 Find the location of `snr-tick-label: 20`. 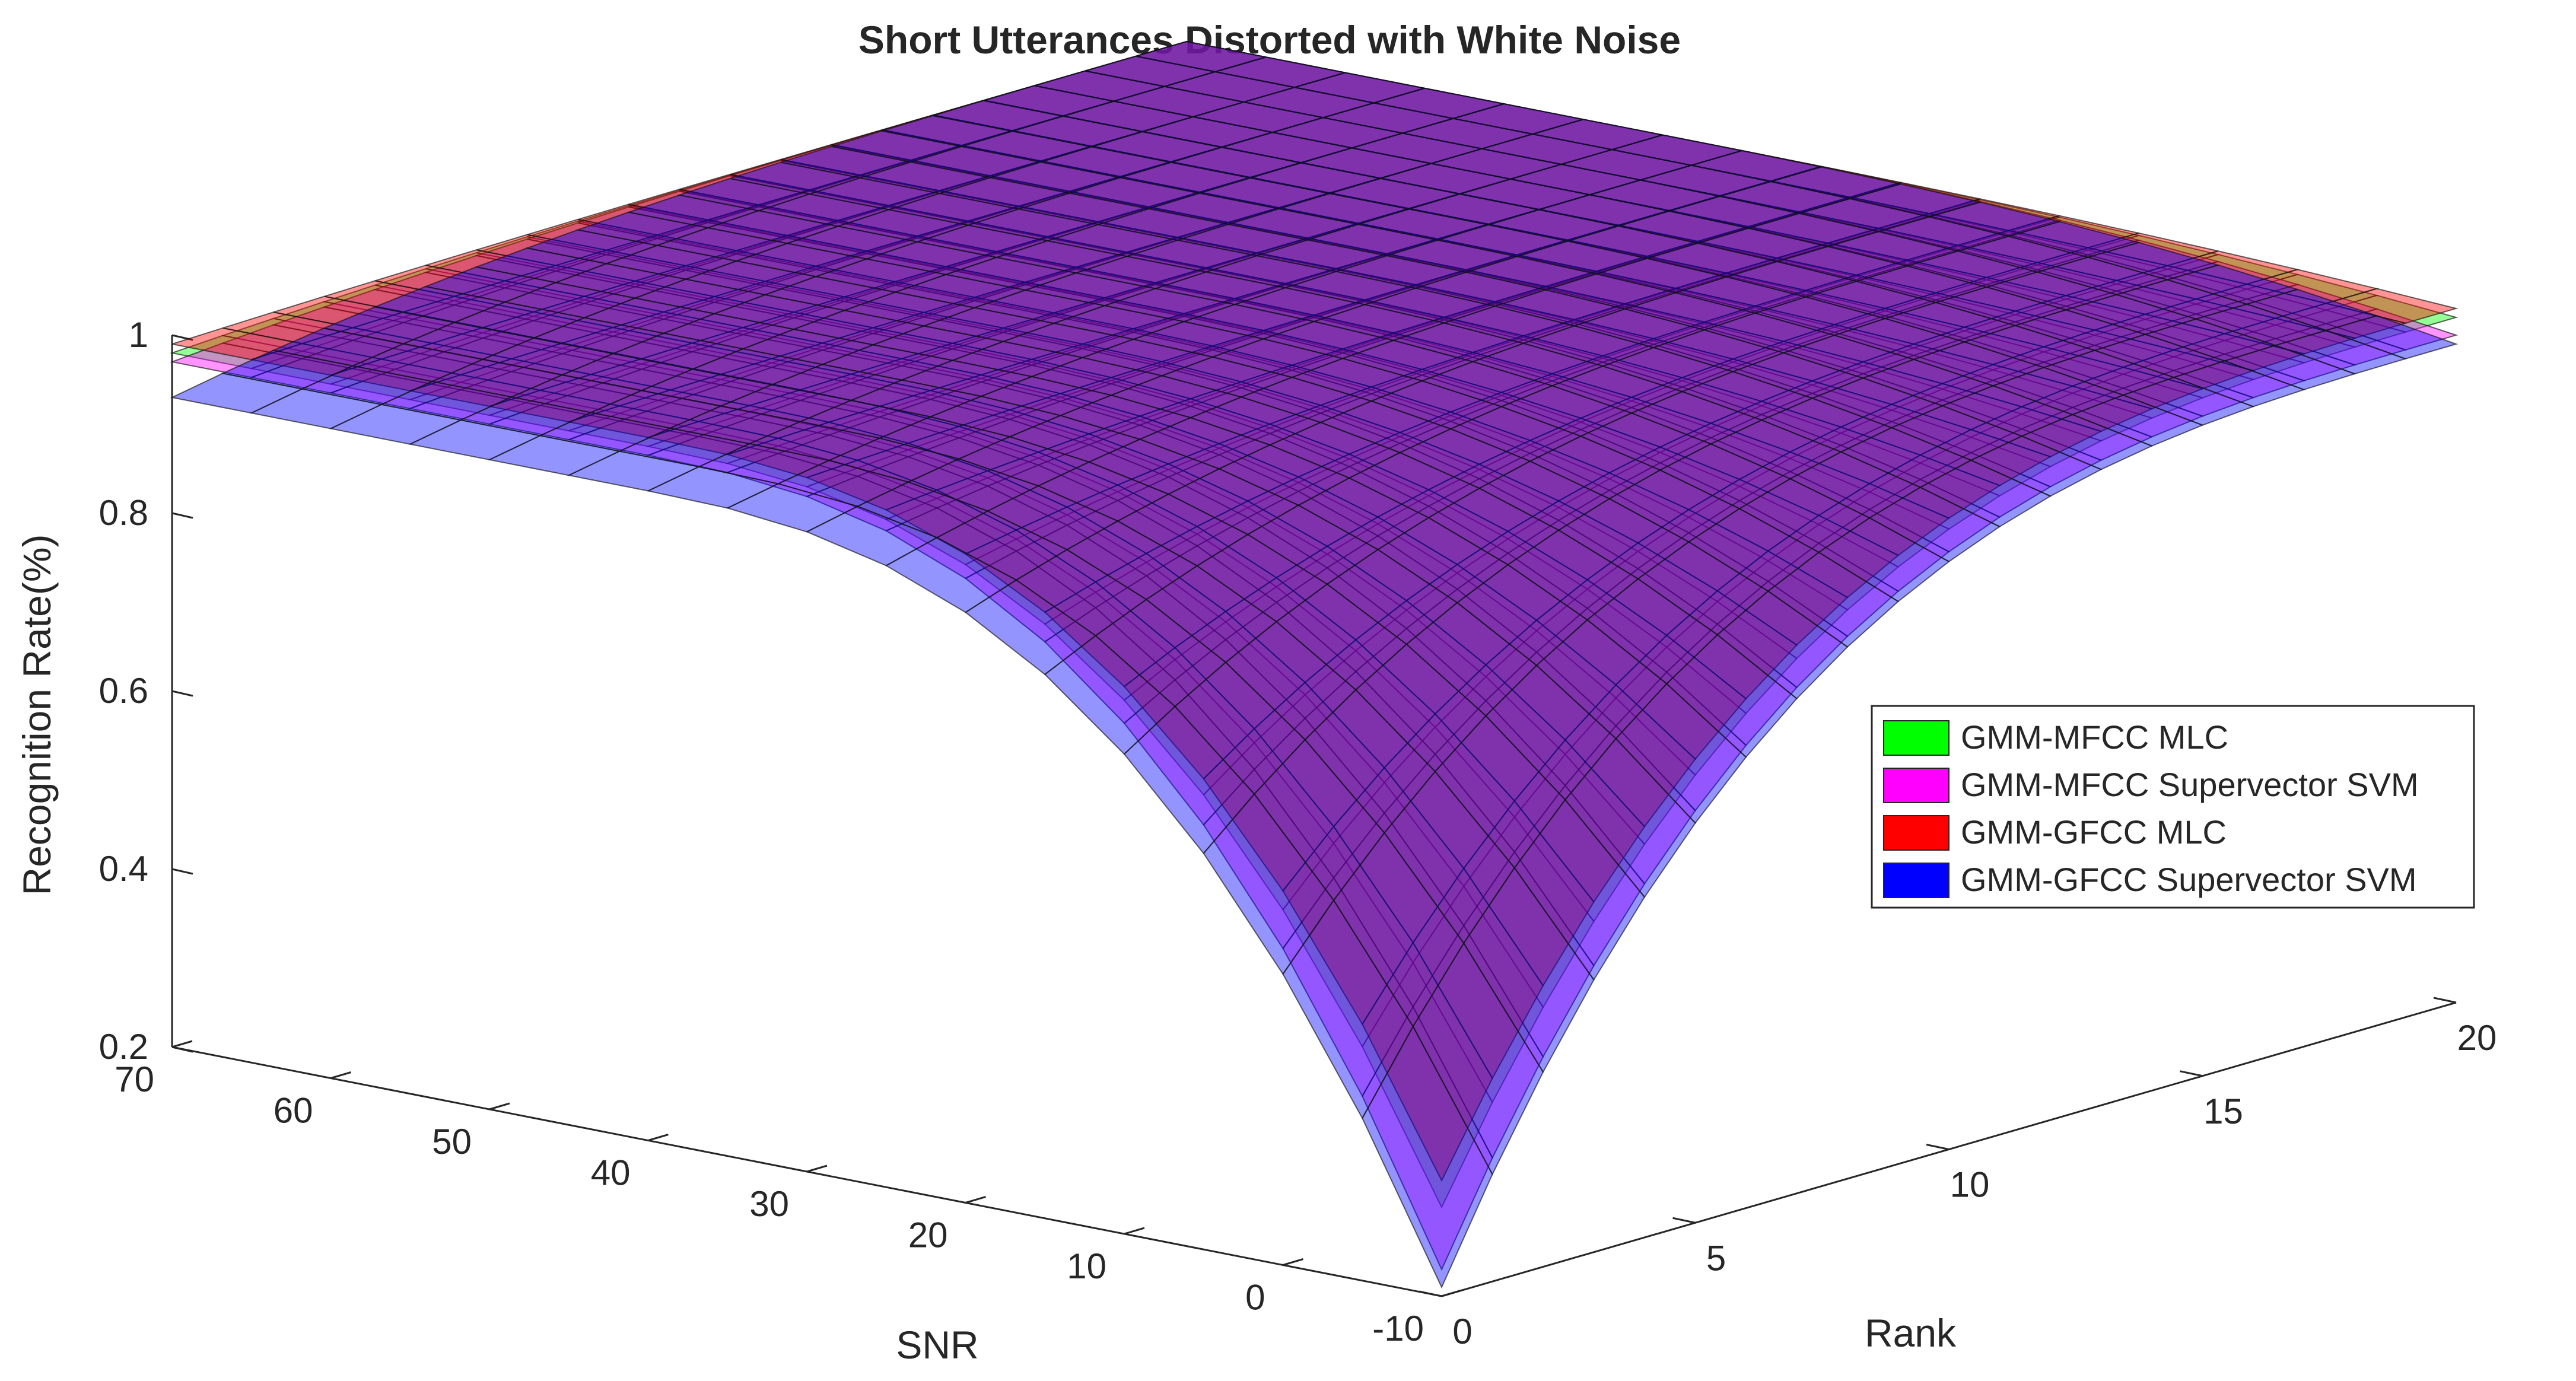

snr-tick-label: 20 is located at coordinates (928, 1235).